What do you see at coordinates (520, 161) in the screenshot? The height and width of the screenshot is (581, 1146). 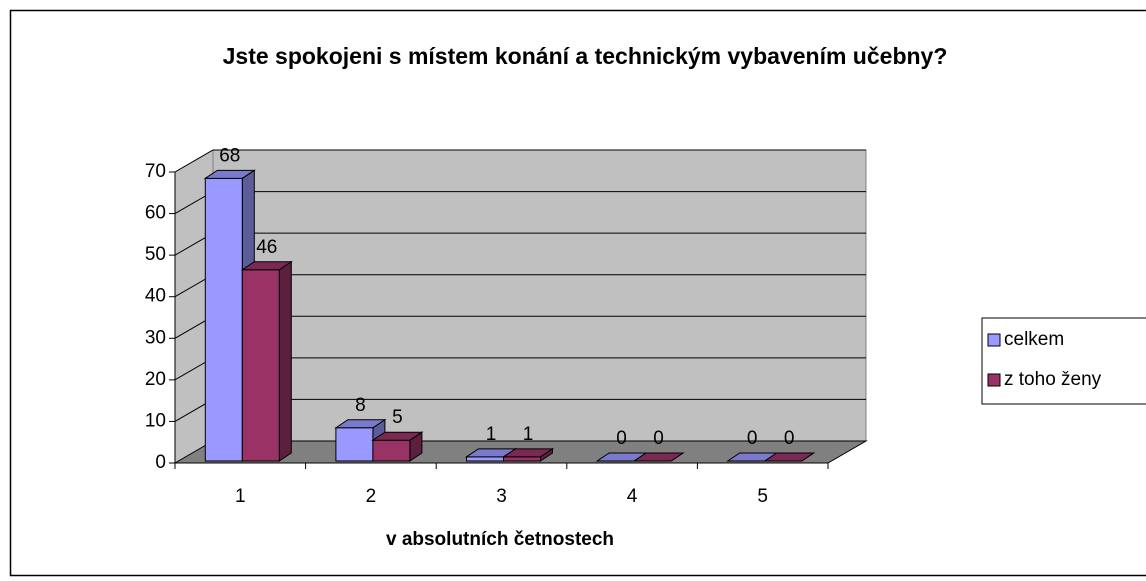 I see `grid-line` at bounding box center [520, 161].